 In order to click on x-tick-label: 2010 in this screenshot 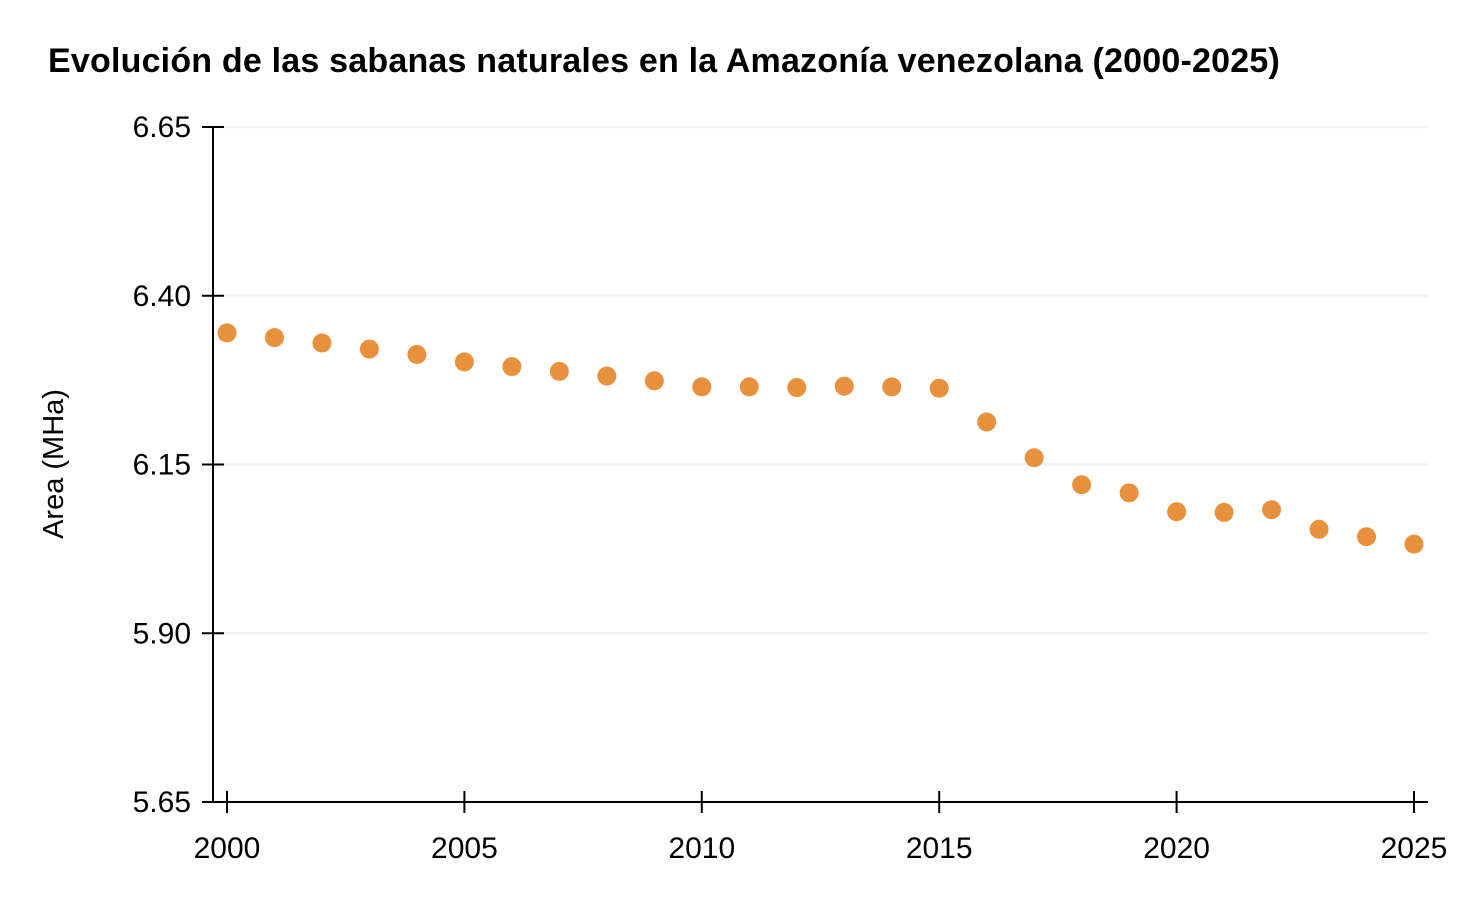, I will do `click(701, 848)`.